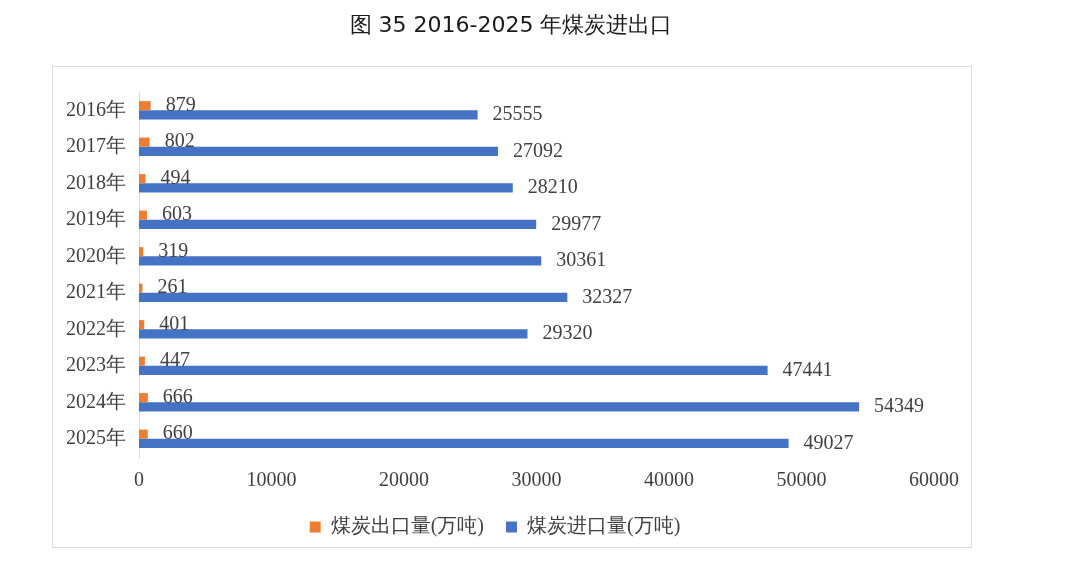  Describe the element at coordinates (177, 395) in the screenshot. I see `data-label: 666` at that location.